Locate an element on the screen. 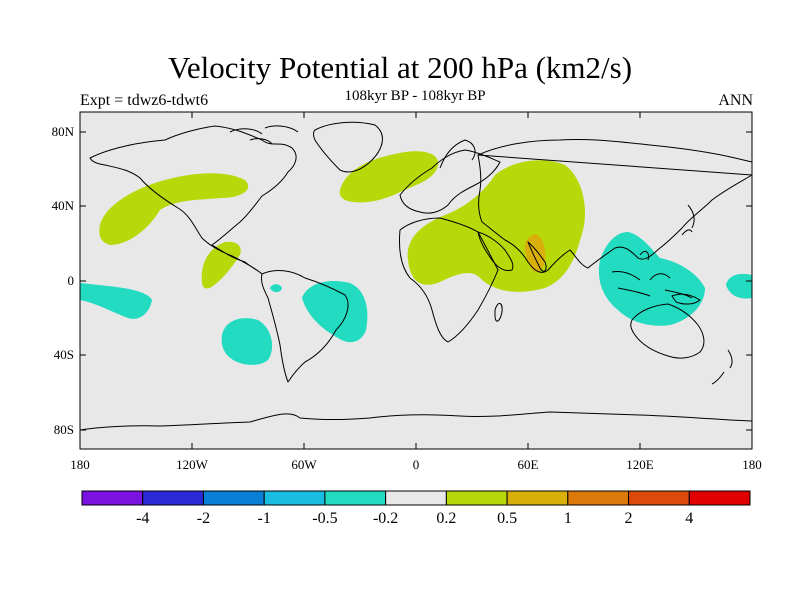 This screenshot has width=800, height=600. coast-greenland is located at coordinates (348, 147).